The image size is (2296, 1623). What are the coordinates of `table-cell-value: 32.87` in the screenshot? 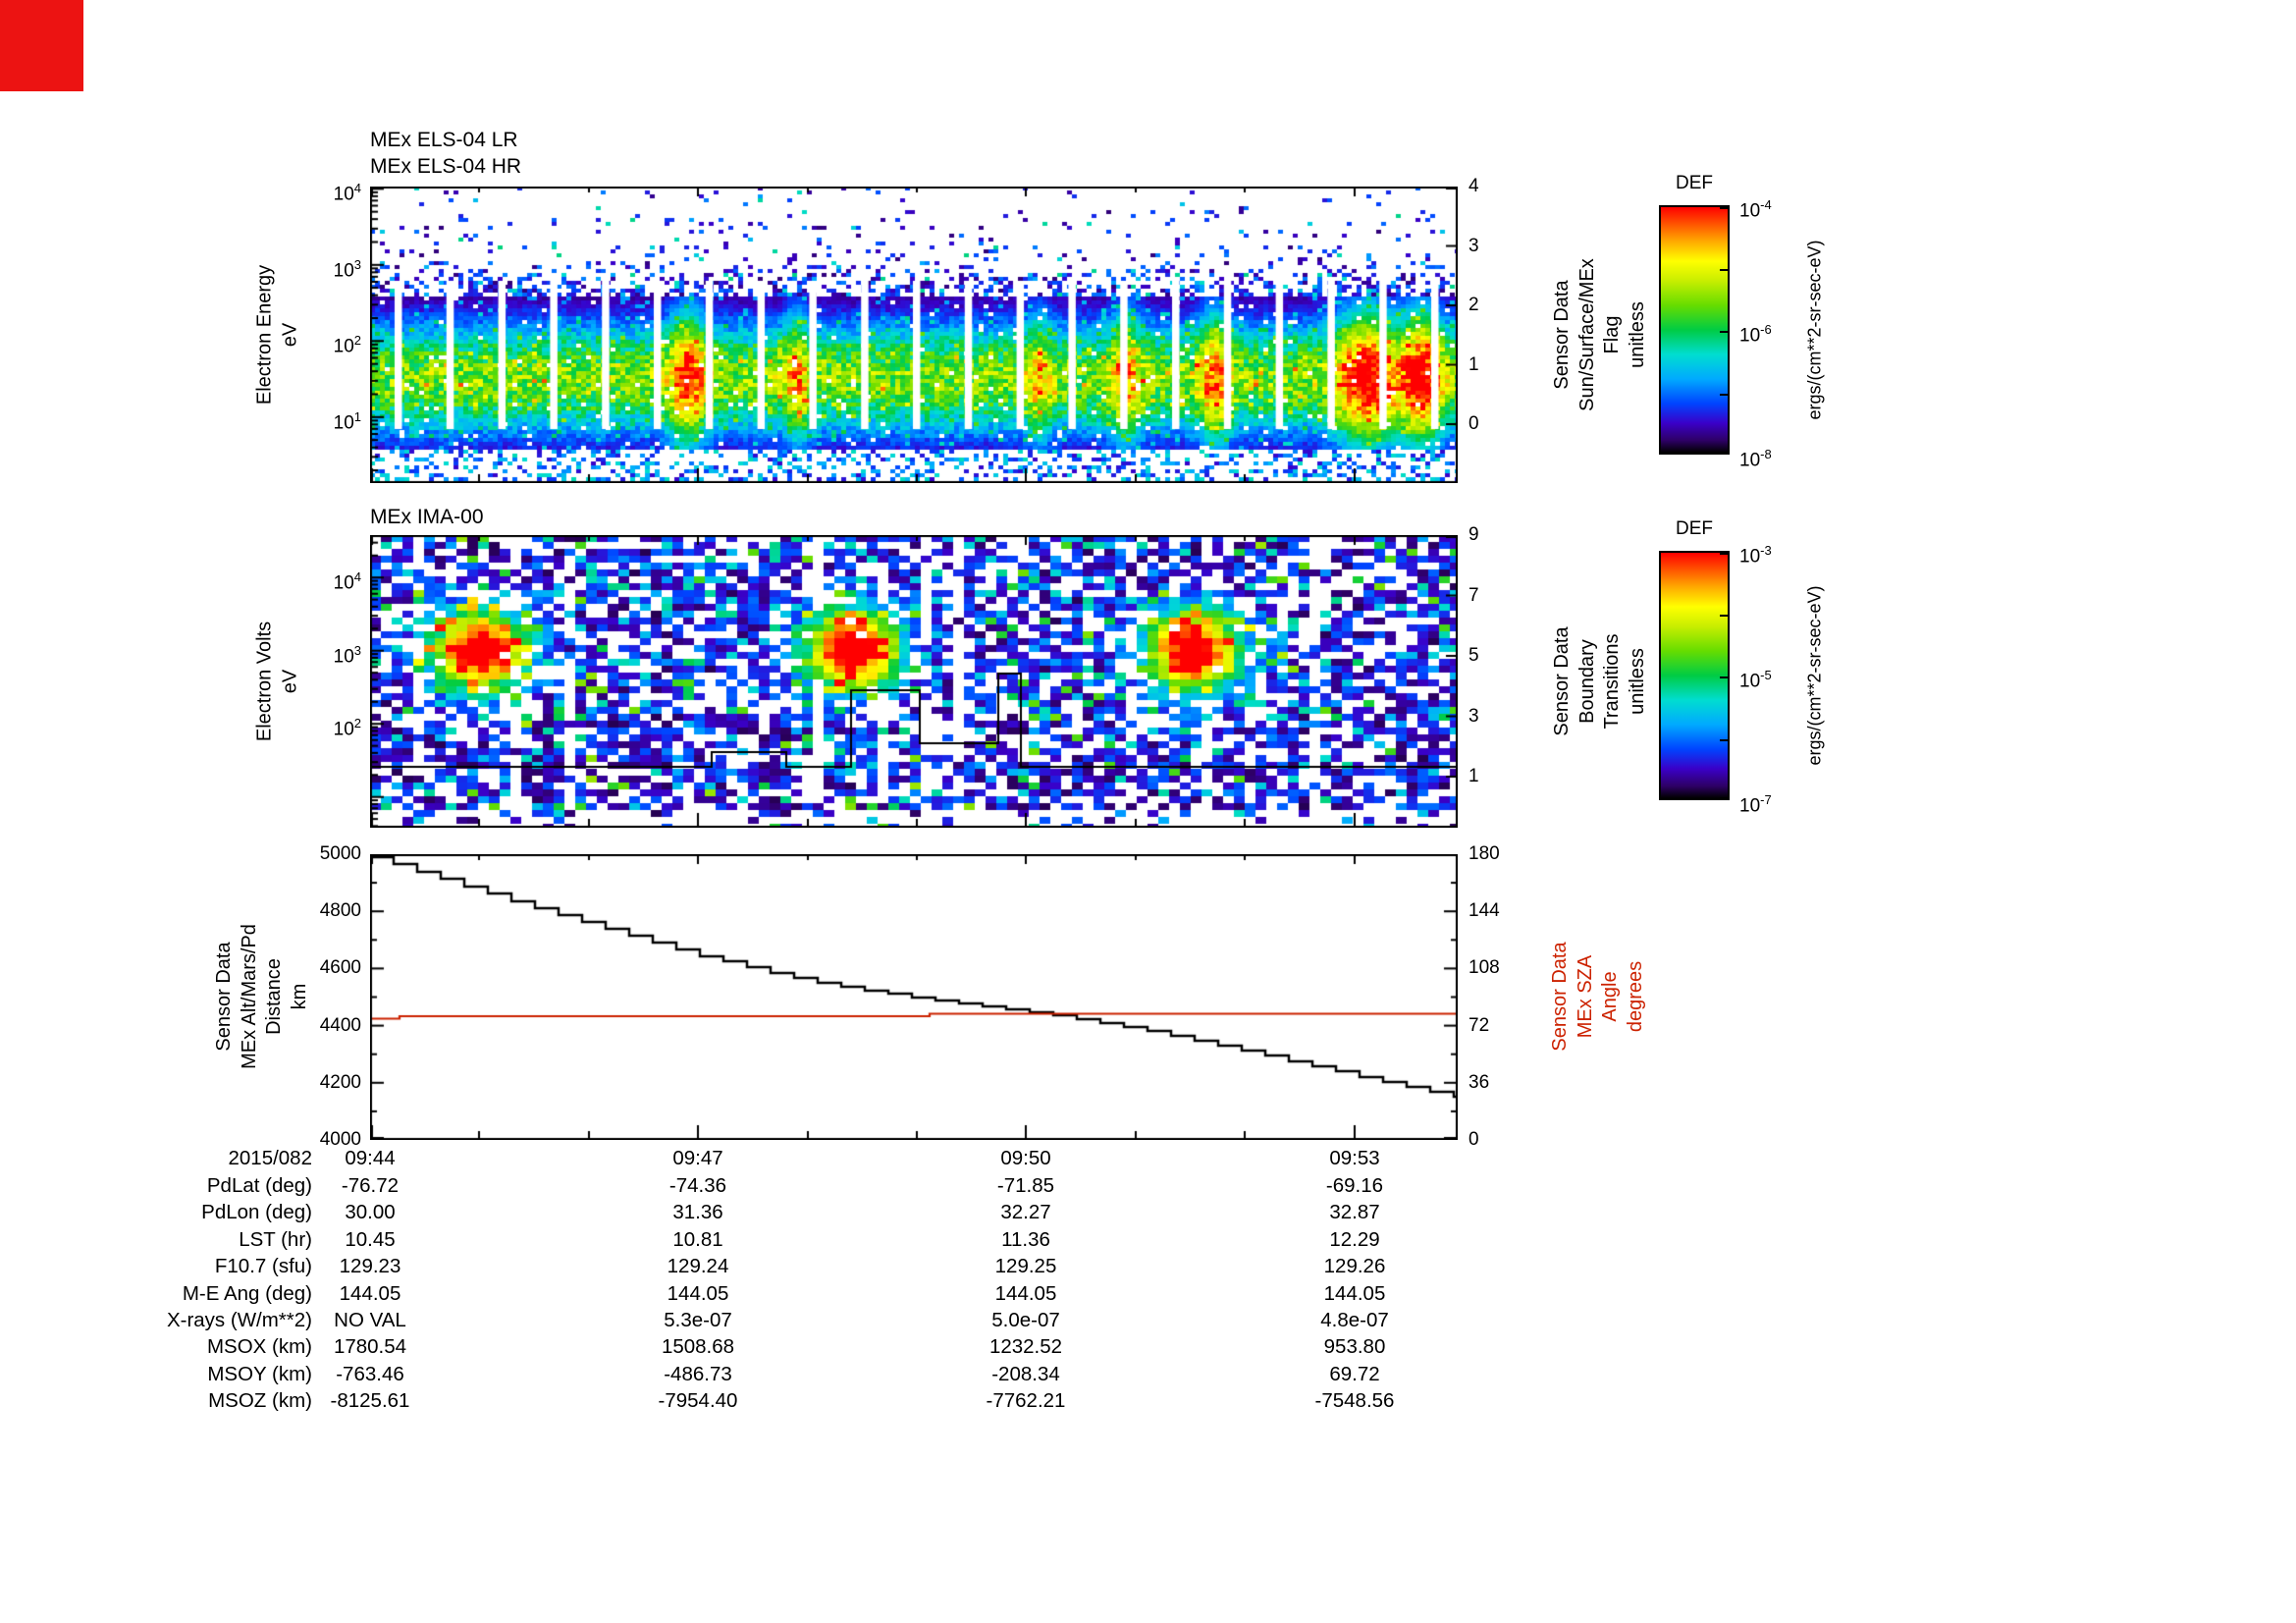 It's located at (1354, 1212).